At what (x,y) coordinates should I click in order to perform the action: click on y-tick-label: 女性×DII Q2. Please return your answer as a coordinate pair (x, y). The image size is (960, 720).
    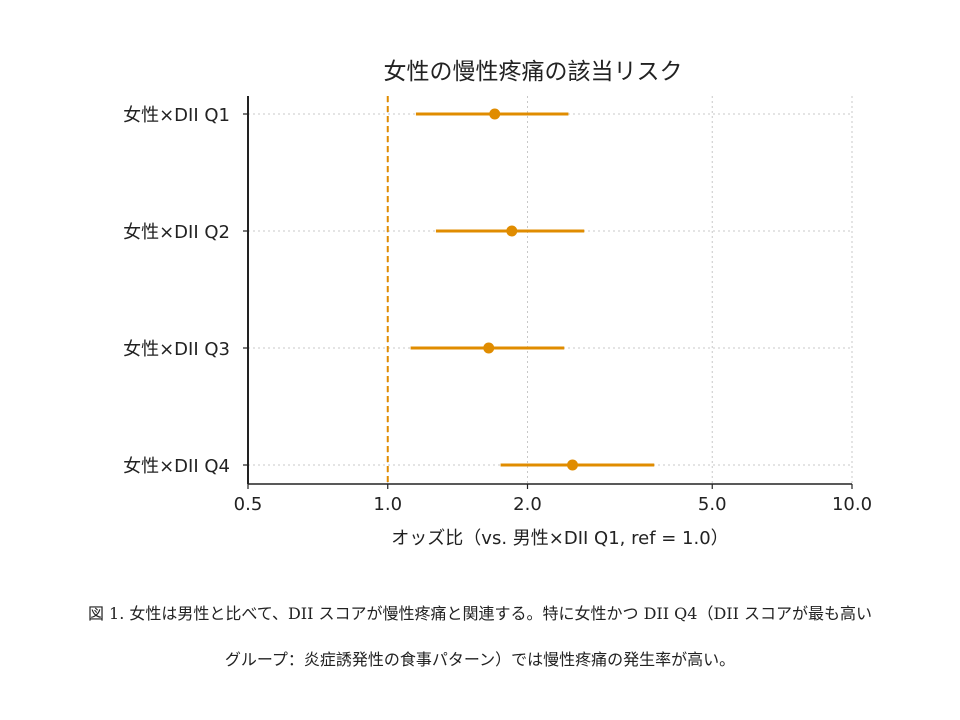
    Looking at the image, I should click on (176, 232).